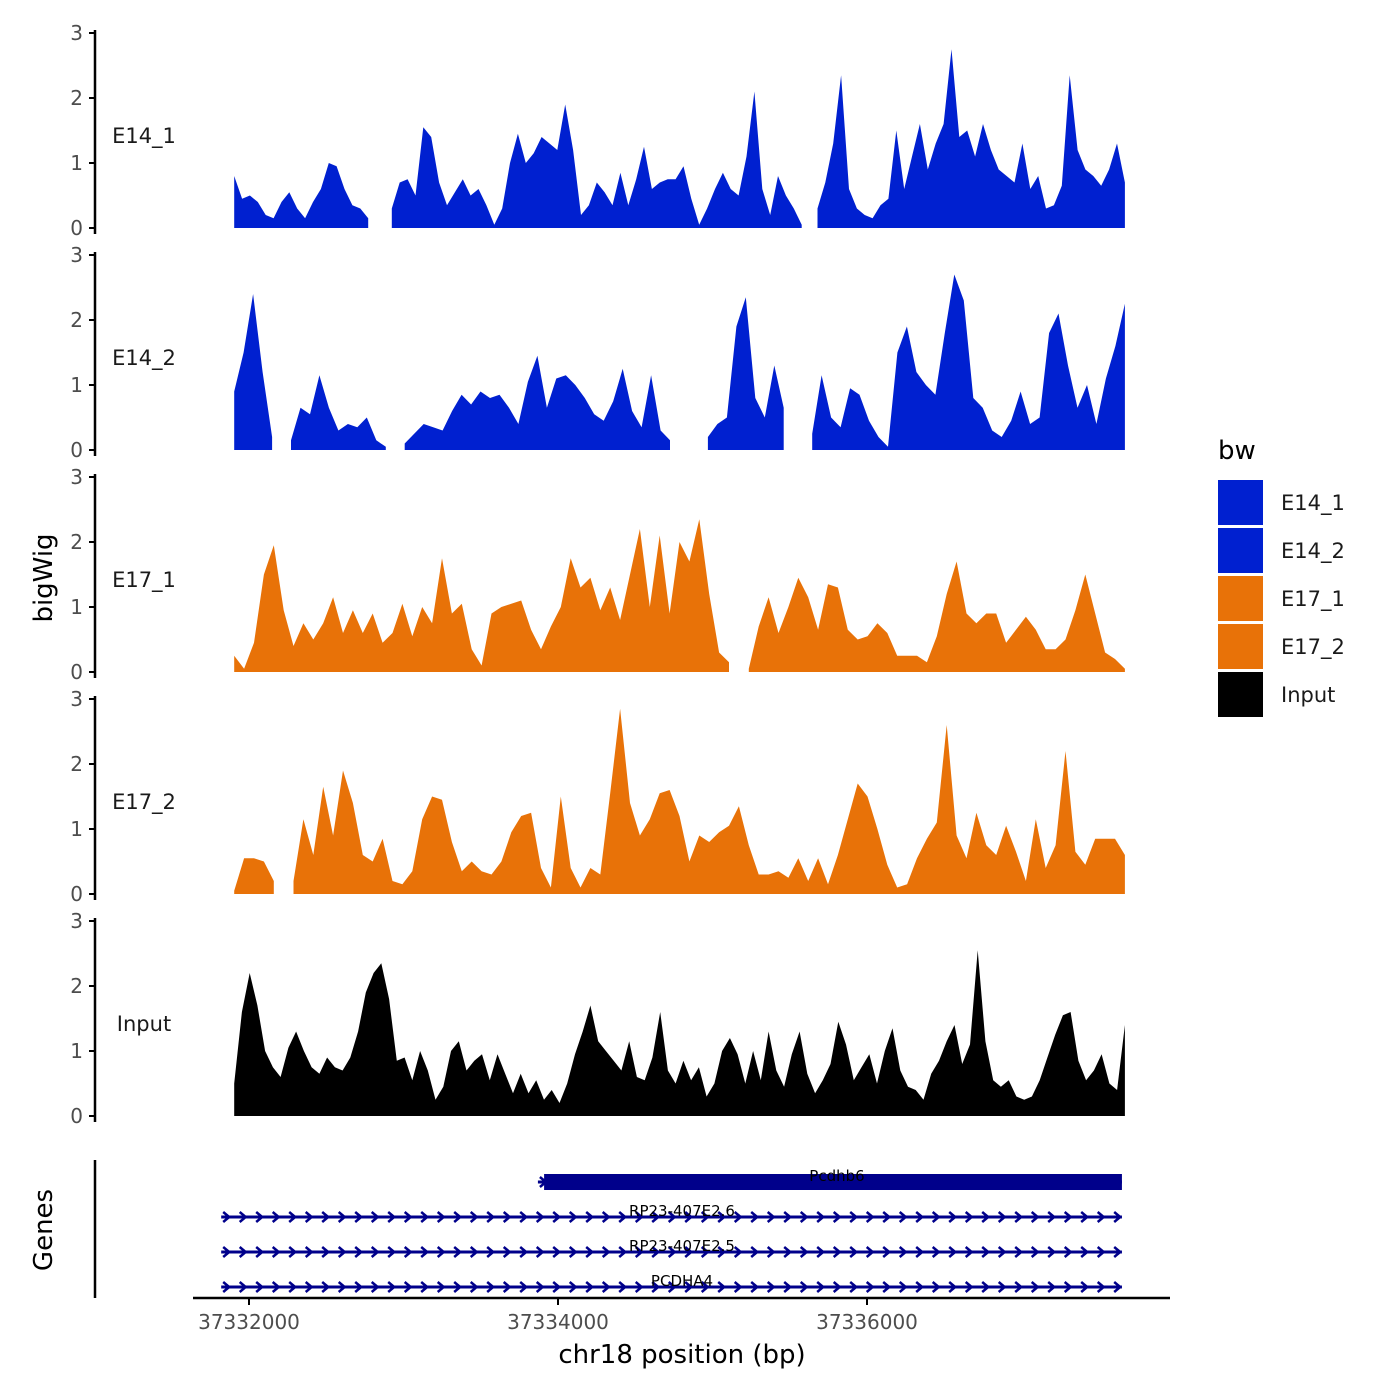  Describe the element at coordinates (1313, 599) in the screenshot. I see `legend-label: E17_1` at that location.